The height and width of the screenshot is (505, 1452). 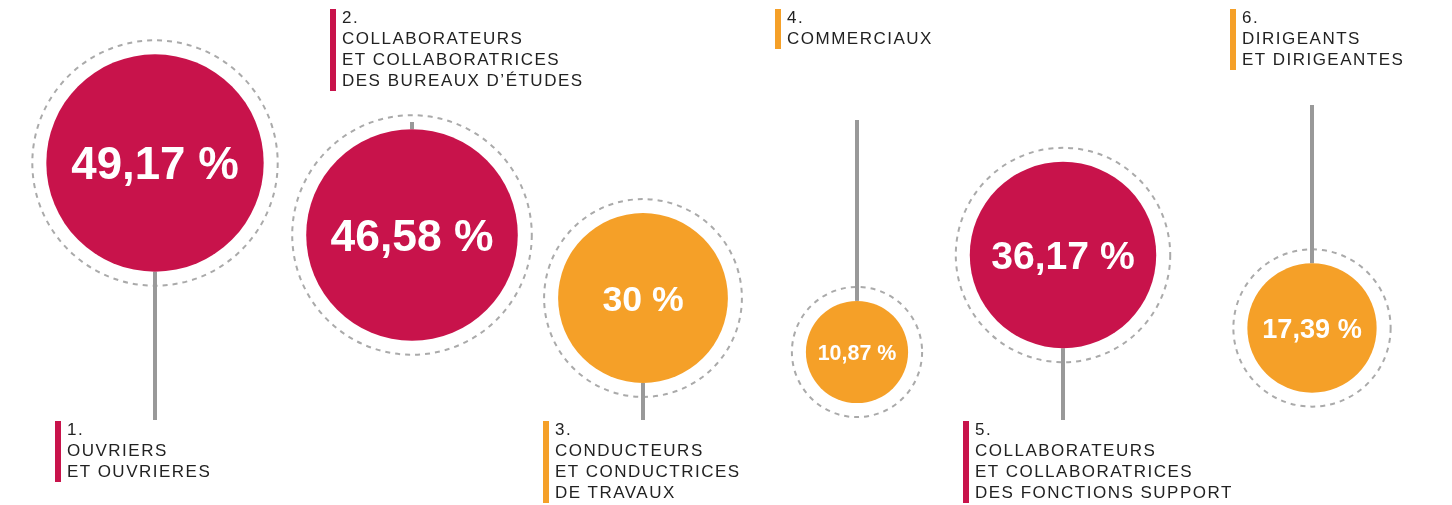 I want to click on category-label: 2. COLLABORATEURS ET COLLABORATRICES DES BUREAUX D’ÉTUDES, so click(x=463, y=49).